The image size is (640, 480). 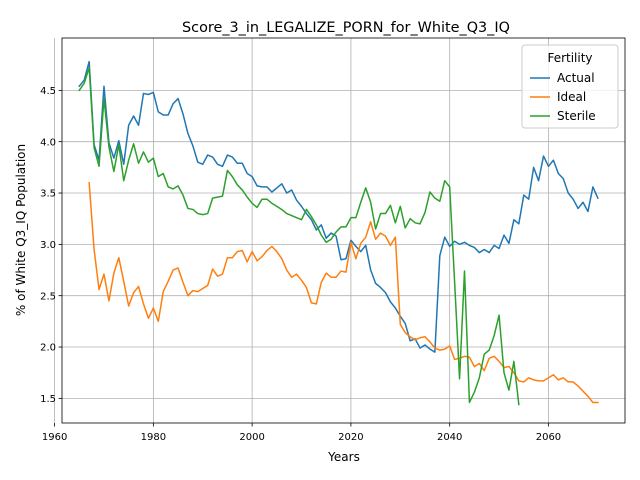 What do you see at coordinates (48, 245) in the screenshot?
I see `y-tick-label: 3.0` at bounding box center [48, 245].